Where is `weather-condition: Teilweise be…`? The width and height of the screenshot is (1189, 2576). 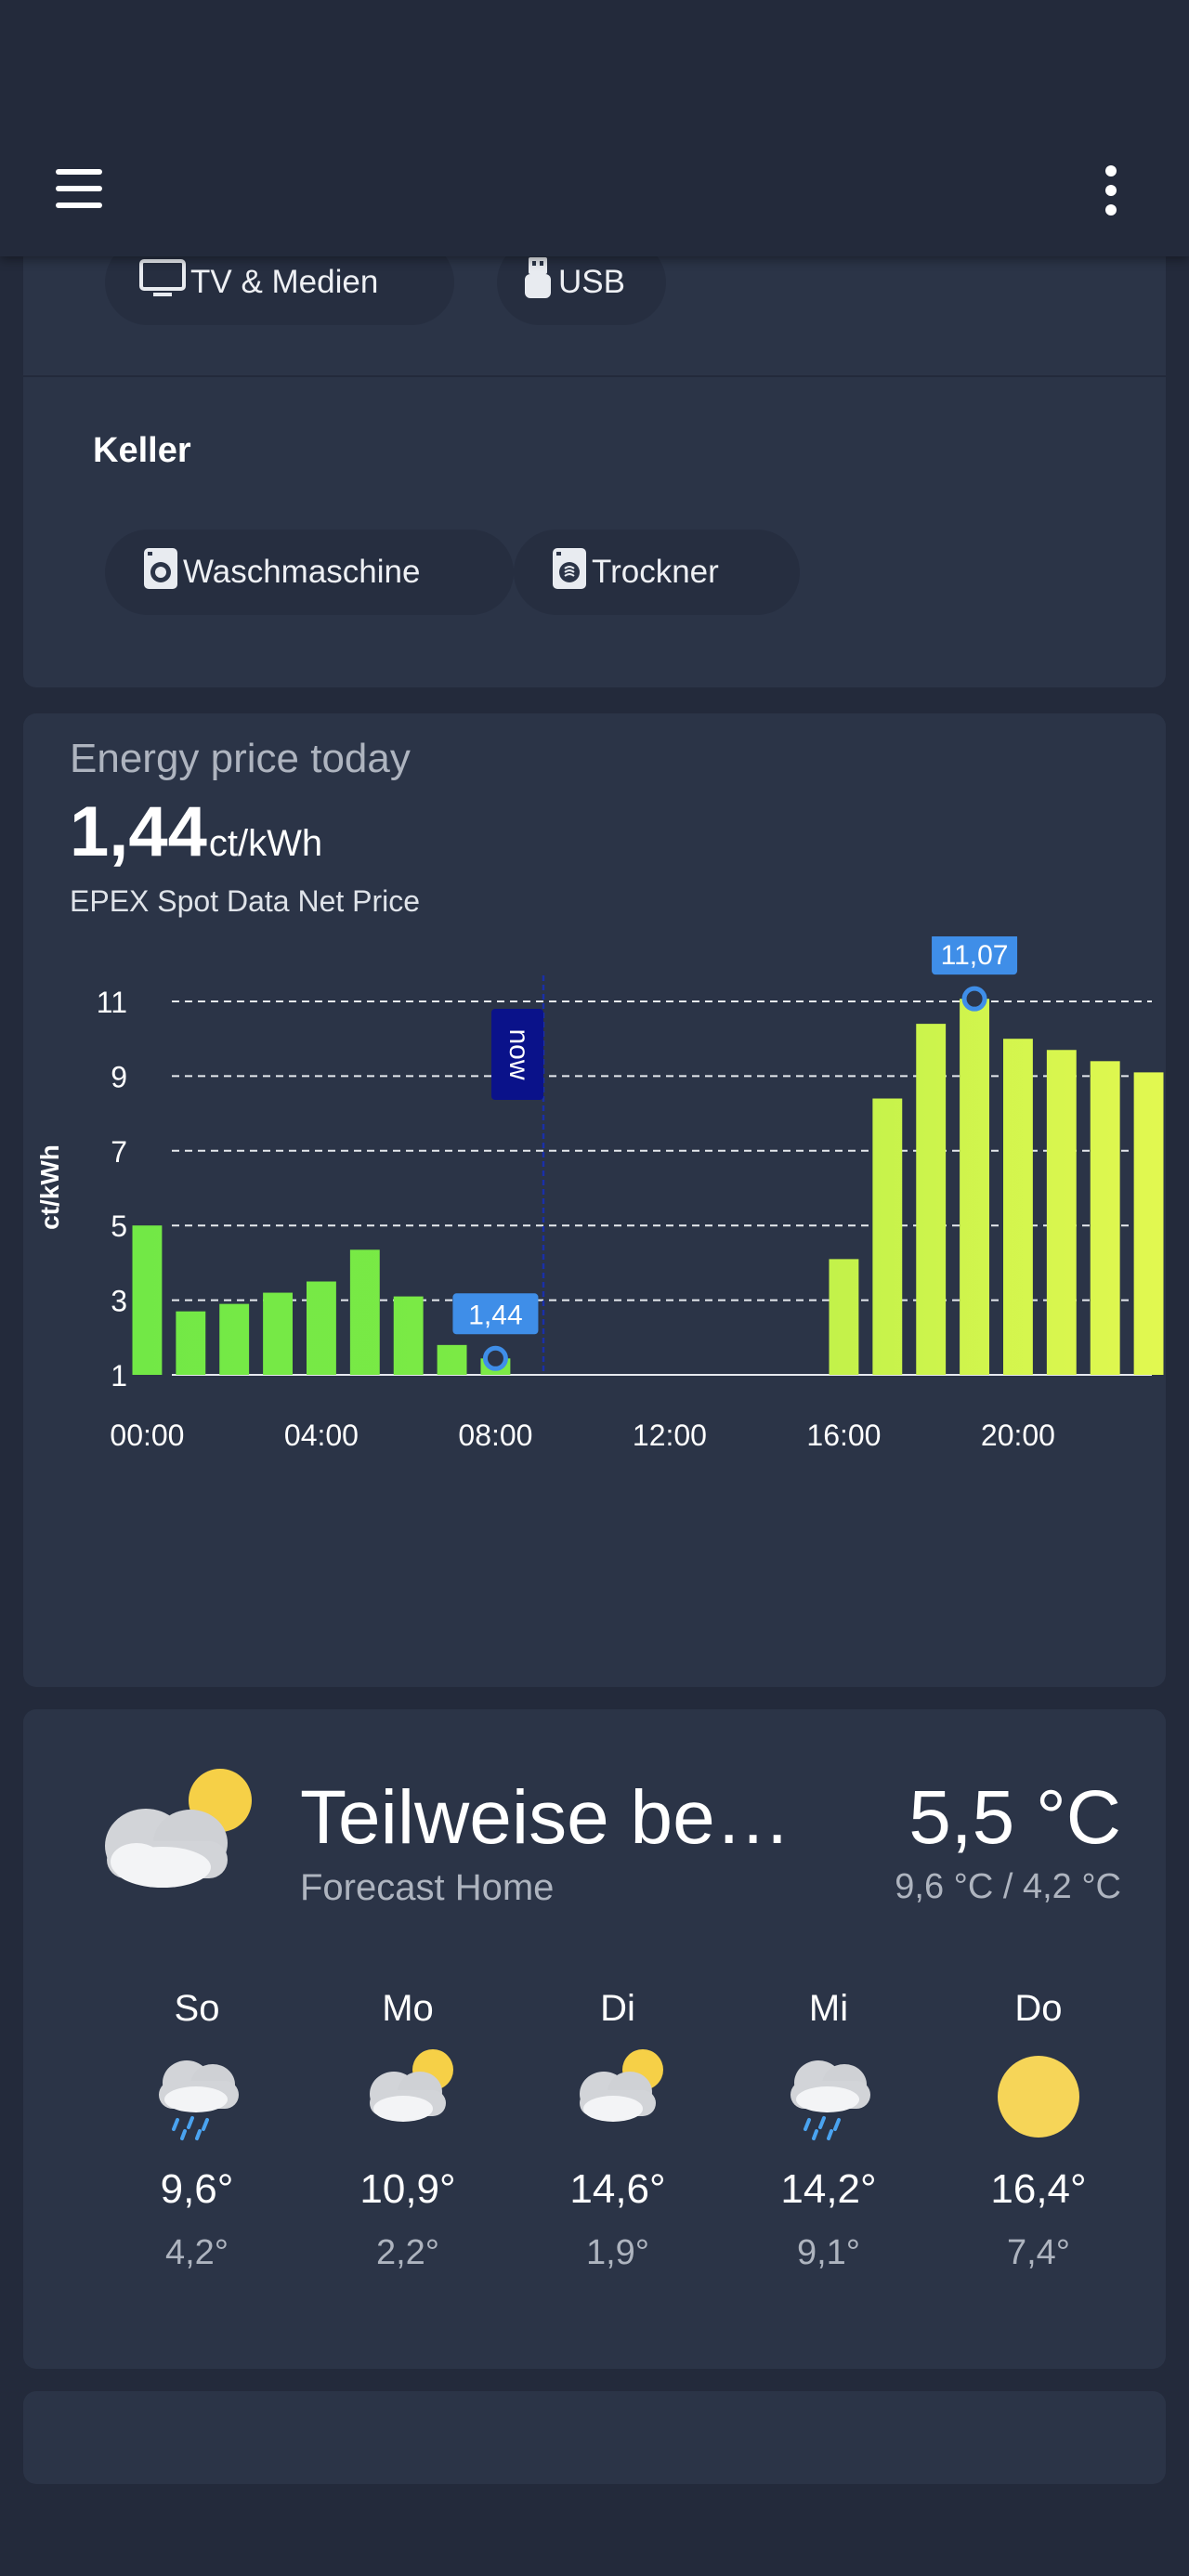 weather-condition: Teilweise be… is located at coordinates (545, 1818).